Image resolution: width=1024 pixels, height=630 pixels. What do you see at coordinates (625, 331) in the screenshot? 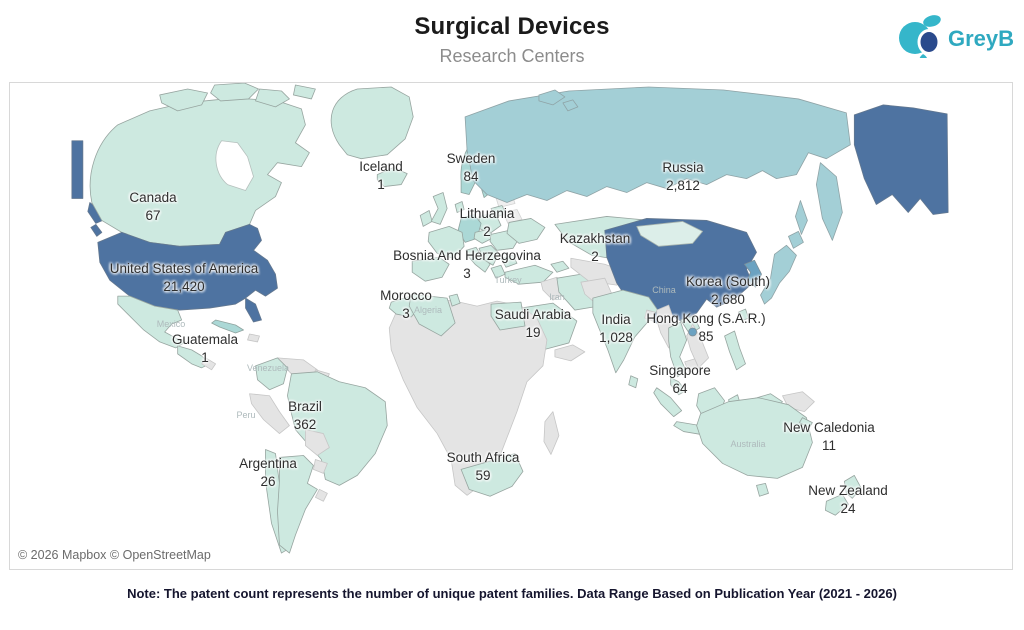
I see `country-india` at bounding box center [625, 331].